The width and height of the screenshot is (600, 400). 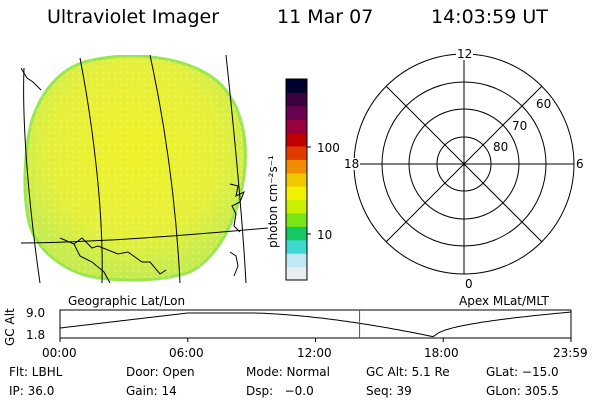 What do you see at coordinates (352, 164) in the screenshot?
I see `mlt-label-18: 18` at bounding box center [352, 164].